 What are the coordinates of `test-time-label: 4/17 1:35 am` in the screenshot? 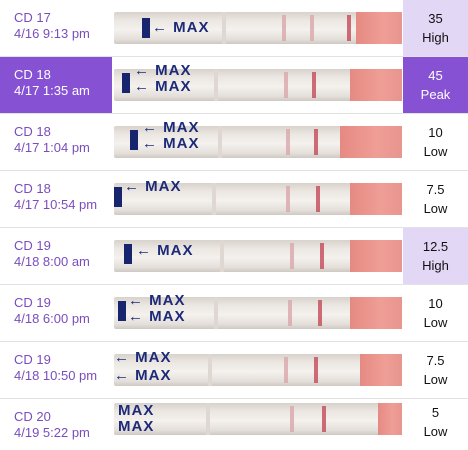 It's located at (52, 90).